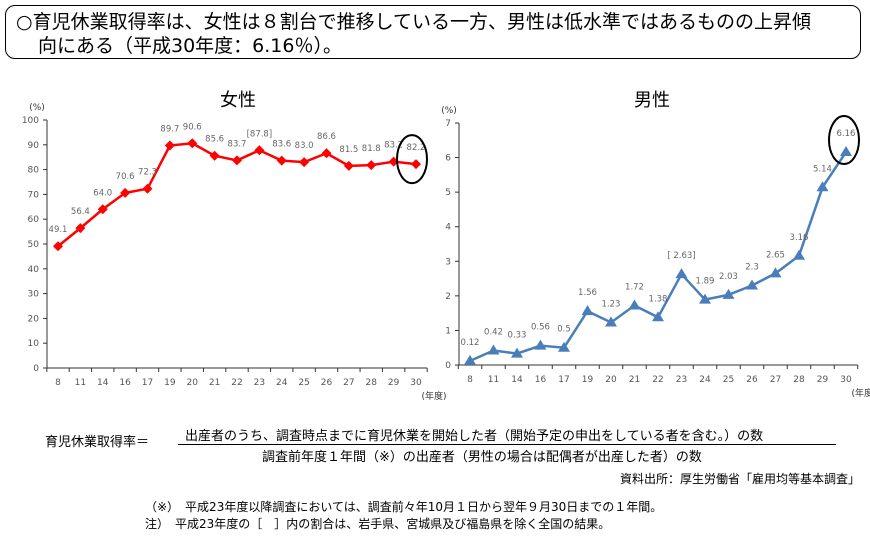  Describe the element at coordinates (846, 134) in the screenshot. I see `data-label: 6.16` at that location.